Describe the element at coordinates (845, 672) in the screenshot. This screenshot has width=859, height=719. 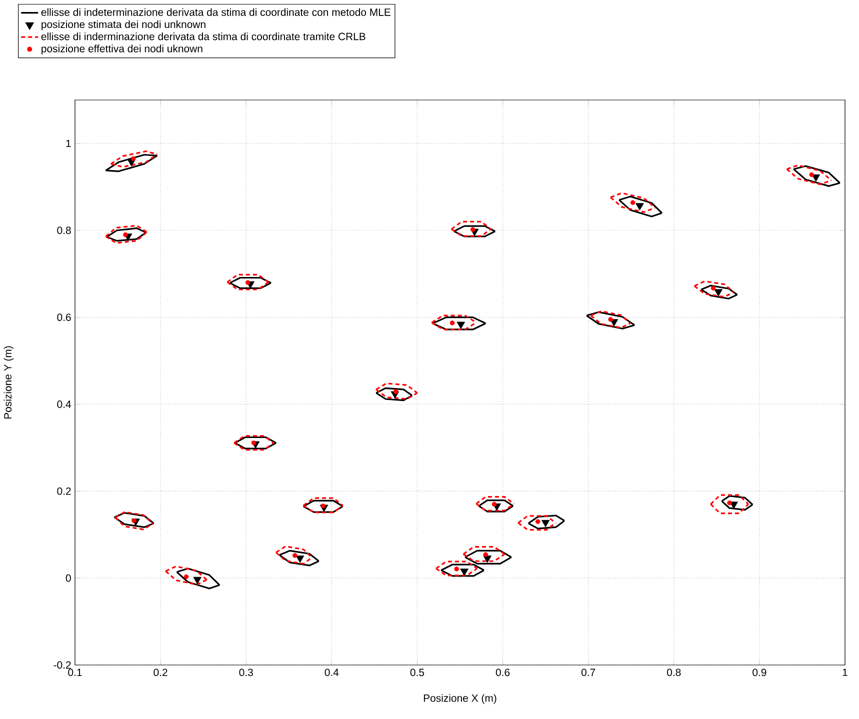
I see `x-tick-label: 1` at that location.